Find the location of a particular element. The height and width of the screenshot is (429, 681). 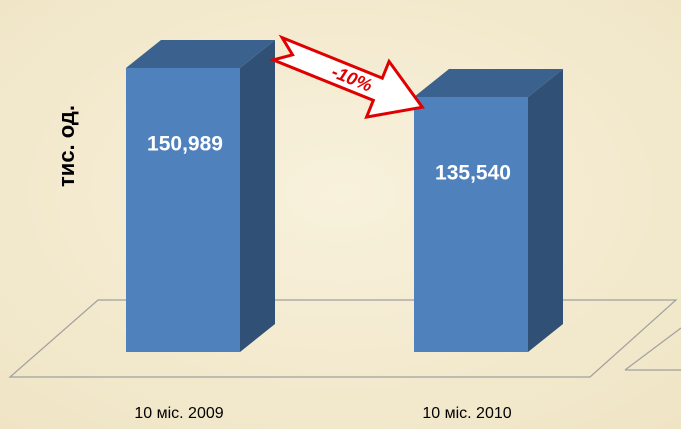

floor is located at coordinates (652, 349).